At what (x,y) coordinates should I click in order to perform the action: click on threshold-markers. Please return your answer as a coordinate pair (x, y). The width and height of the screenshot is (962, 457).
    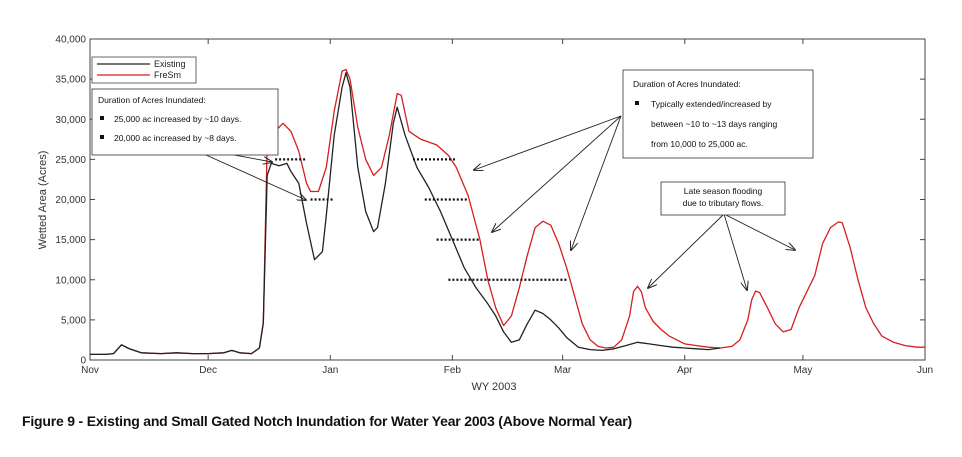
    Looking at the image, I should click on (421, 219).